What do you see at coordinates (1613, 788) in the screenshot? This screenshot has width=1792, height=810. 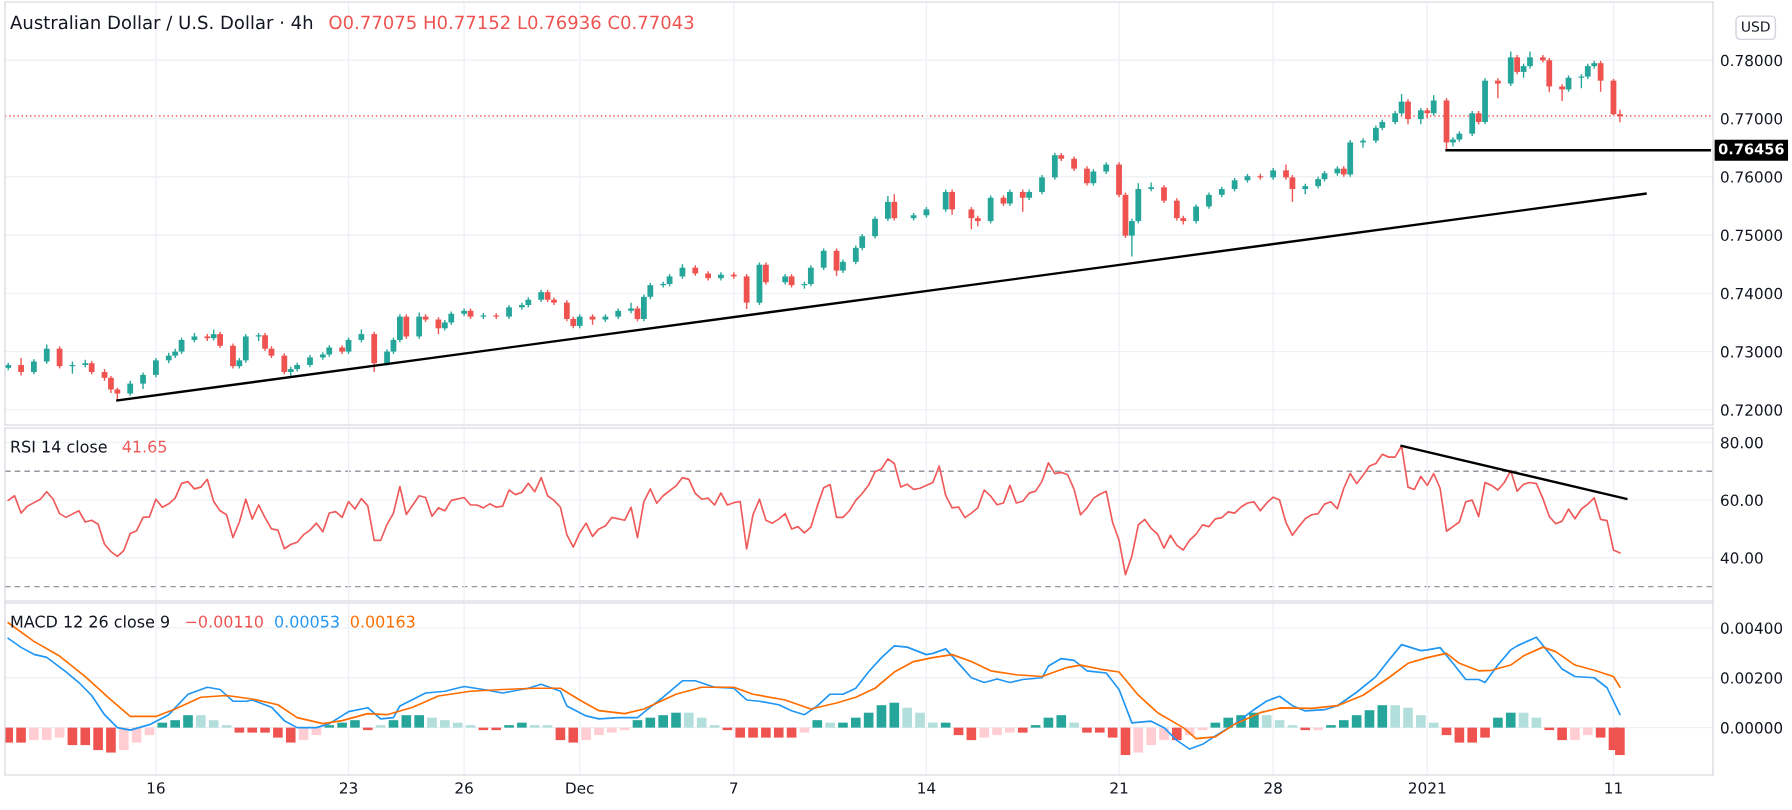 I see `x-tick-label: 11` at bounding box center [1613, 788].